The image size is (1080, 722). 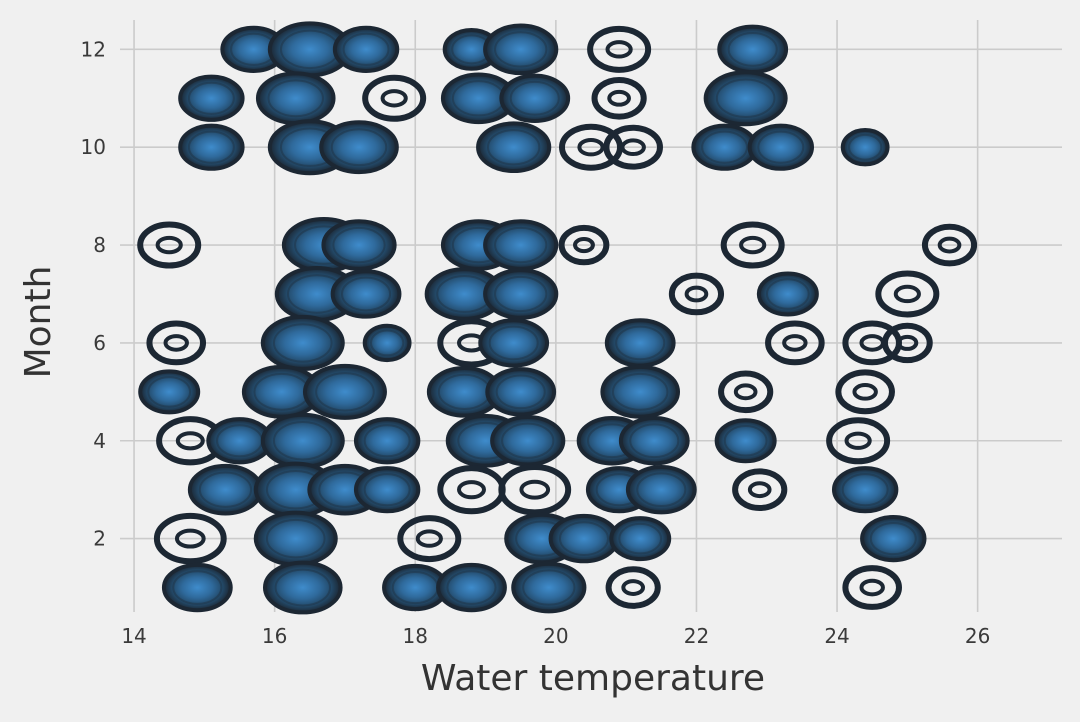 What do you see at coordinates (696, 636) in the screenshot?
I see `x-tick-label: 22` at bounding box center [696, 636].